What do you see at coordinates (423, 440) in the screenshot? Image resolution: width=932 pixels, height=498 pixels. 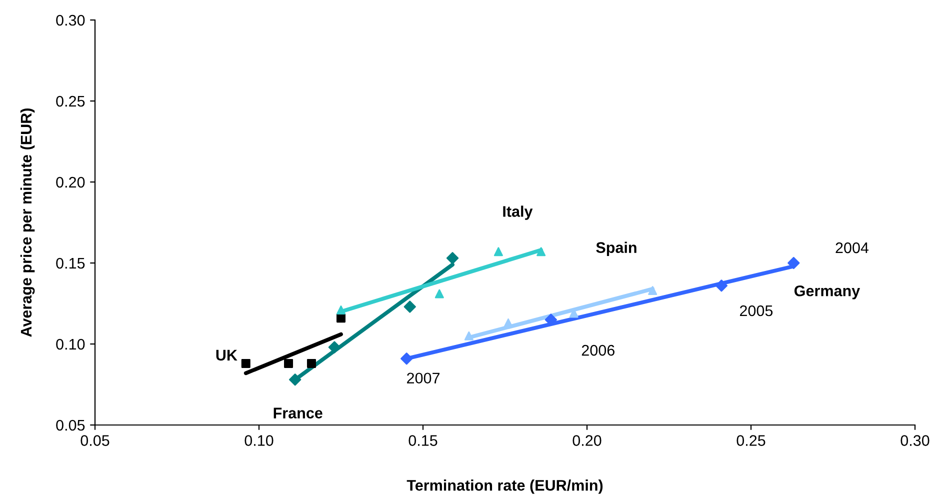 I see `x-tick-label: 0.15` at bounding box center [423, 440].